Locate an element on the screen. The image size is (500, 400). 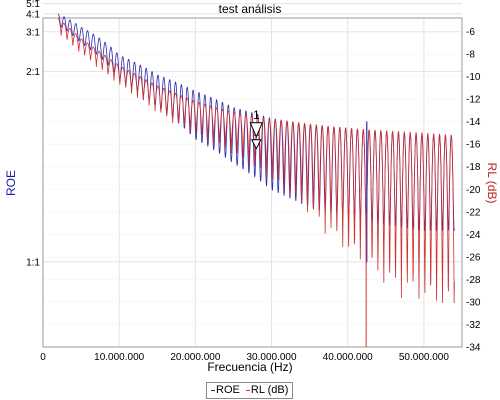
chart-legend: ROE RL (dB) is located at coordinates (250, 390).